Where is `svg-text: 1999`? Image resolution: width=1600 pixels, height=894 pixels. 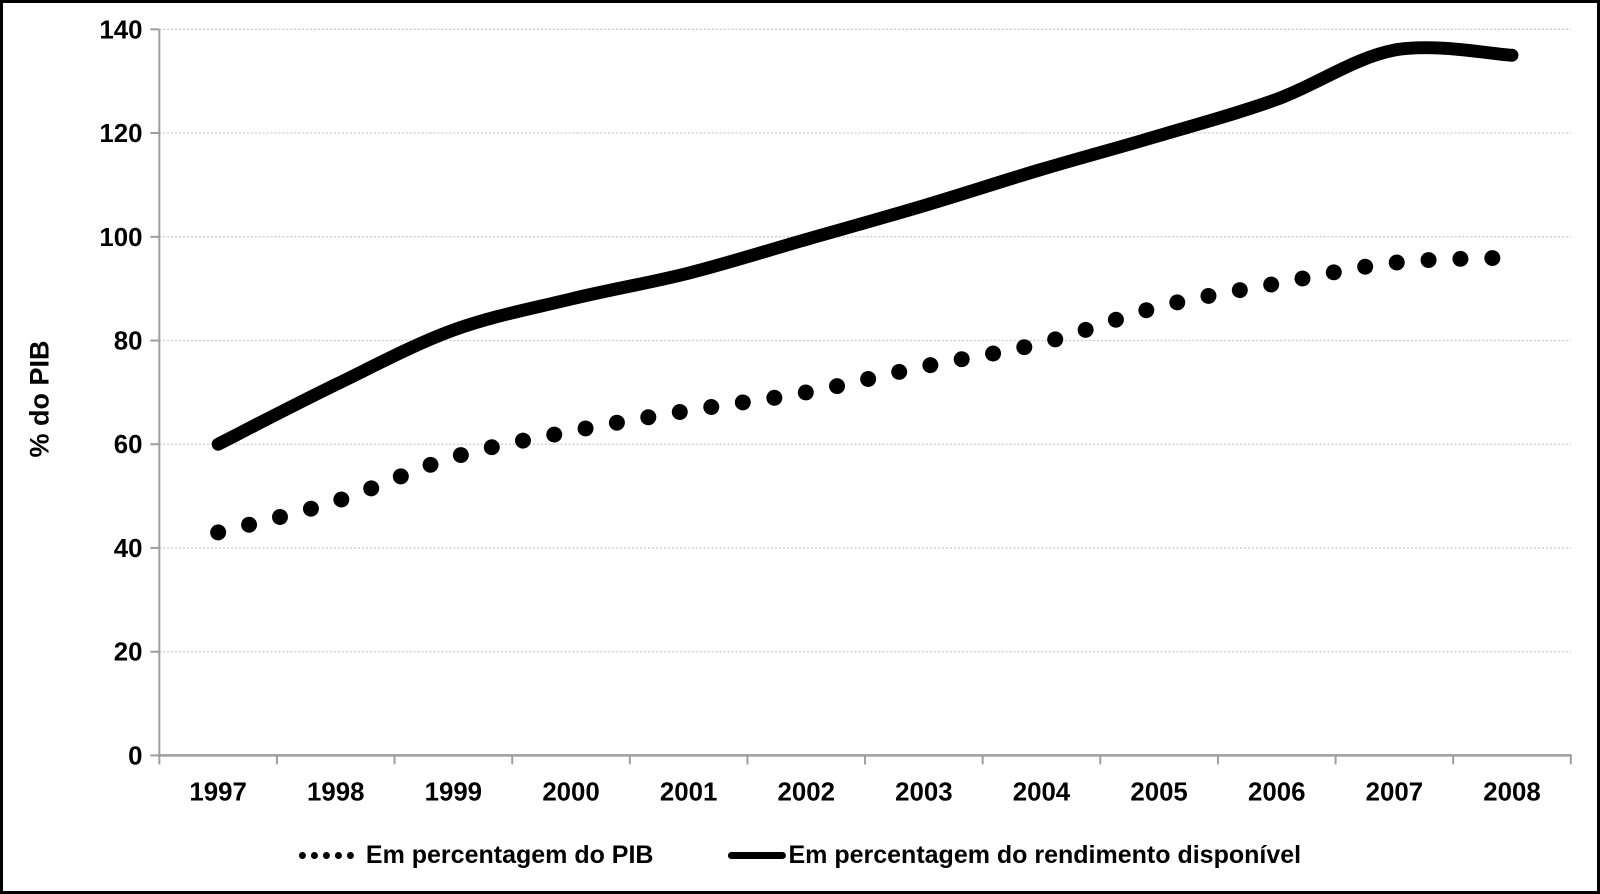 svg-text: 1999 is located at coordinates (453, 793).